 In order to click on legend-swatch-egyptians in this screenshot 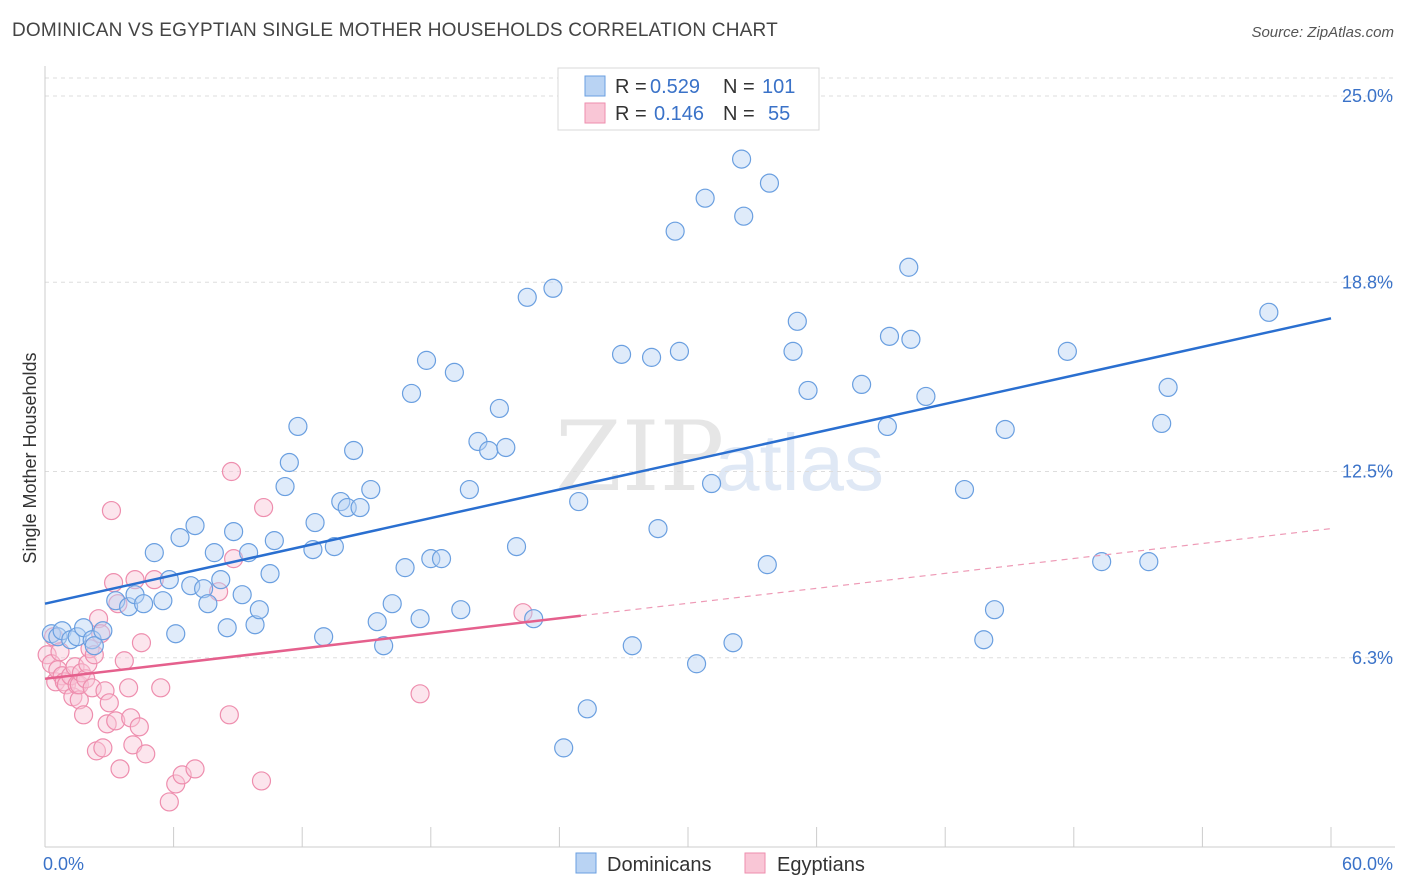, I will do `click(755, 863)`.